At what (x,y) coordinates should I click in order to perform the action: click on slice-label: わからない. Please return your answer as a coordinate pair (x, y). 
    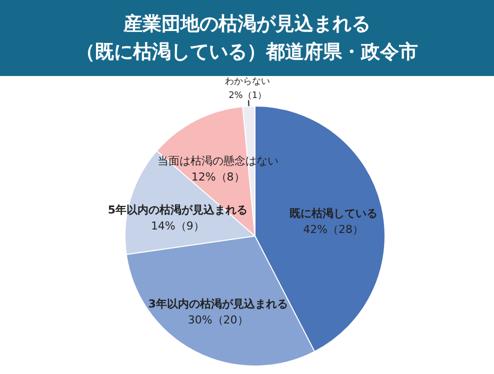
    Looking at the image, I should click on (247, 82).